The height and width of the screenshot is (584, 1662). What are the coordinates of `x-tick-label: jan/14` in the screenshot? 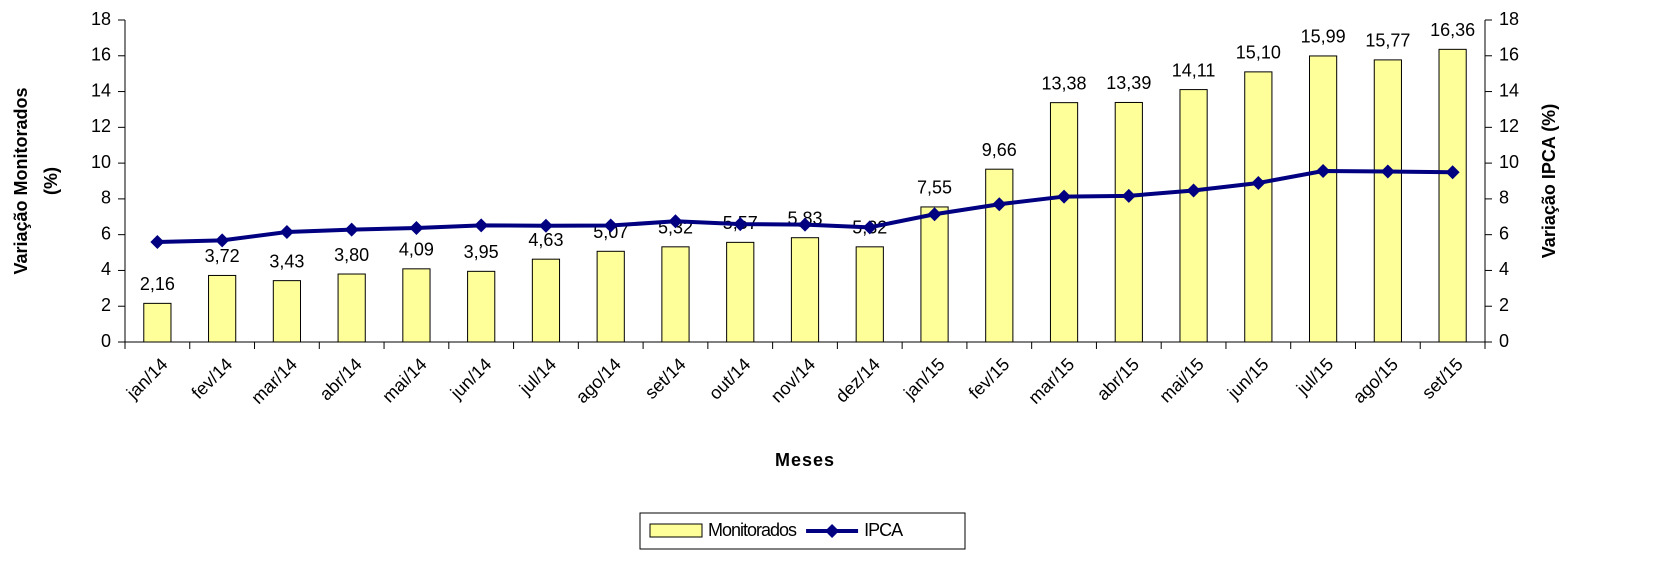 It's located at (147, 379).